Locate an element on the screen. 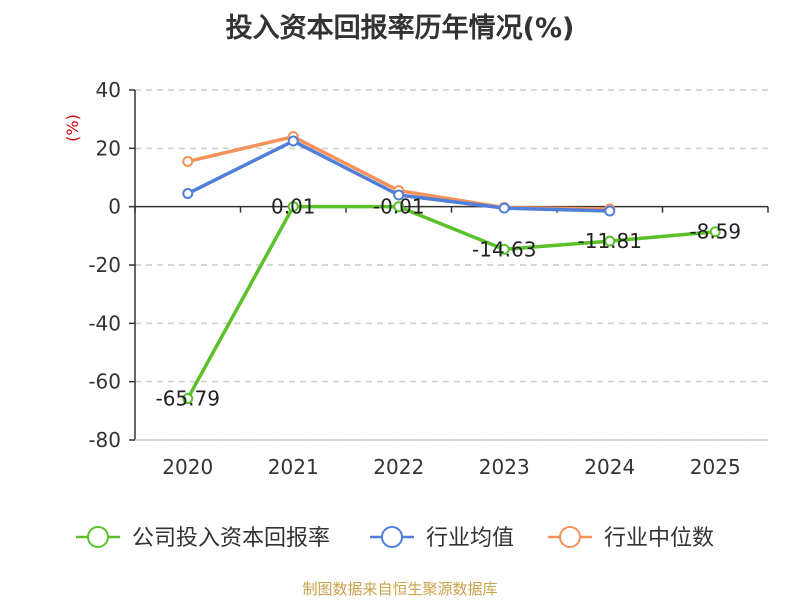 The image size is (800, 600). legend: 公司投入资本回报率 行业均值 行业中位数 is located at coordinates (395, 538).